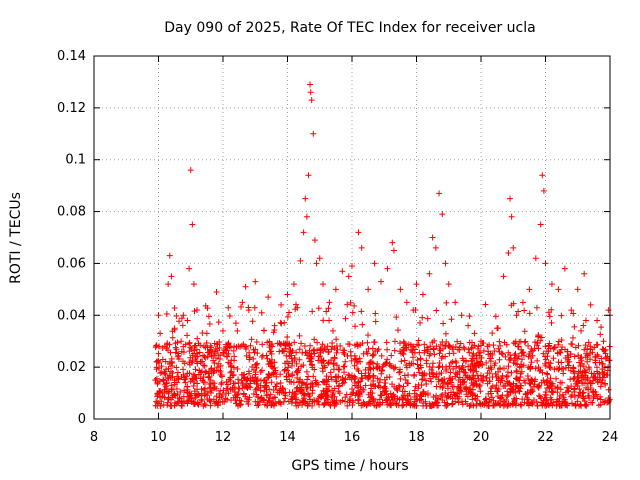 The width and height of the screenshot is (640, 480). Describe the element at coordinates (94, 437) in the screenshot. I see `x-tick-label: 8` at that location.